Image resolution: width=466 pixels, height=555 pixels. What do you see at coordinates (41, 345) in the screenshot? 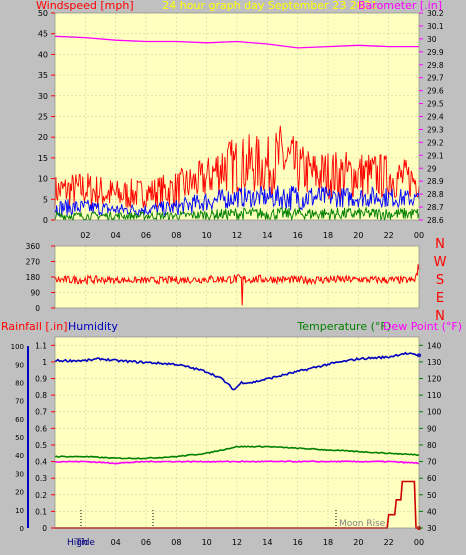
I see `y-tick-label: 1.1` at bounding box center [41, 345].